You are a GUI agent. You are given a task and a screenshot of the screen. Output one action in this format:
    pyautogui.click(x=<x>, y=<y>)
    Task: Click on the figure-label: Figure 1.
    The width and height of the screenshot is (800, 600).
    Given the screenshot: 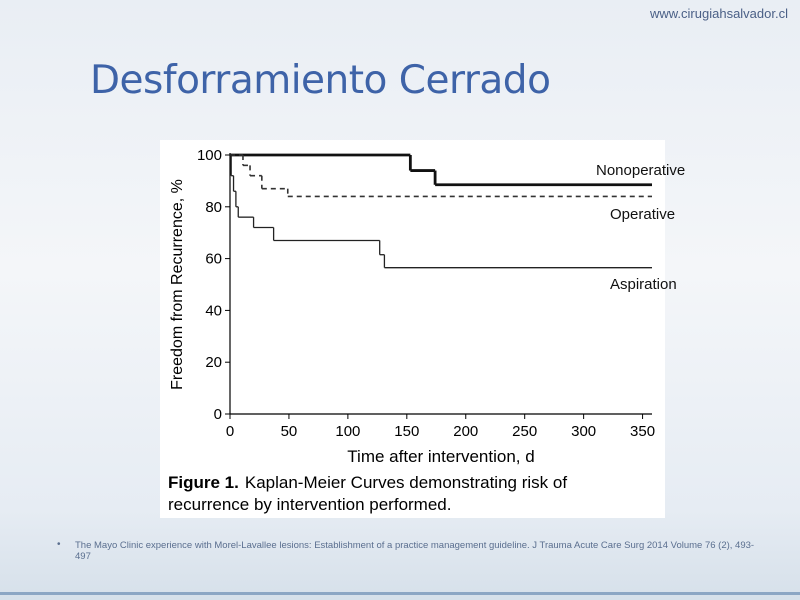 What is the action you would take?
    pyautogui.click(x=203, y=482)
    